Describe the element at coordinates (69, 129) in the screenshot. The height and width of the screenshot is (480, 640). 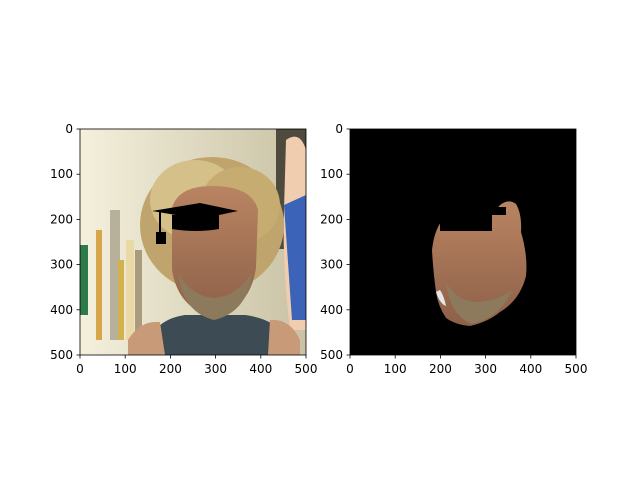
I see `left-ytick-label: 0` at that location.